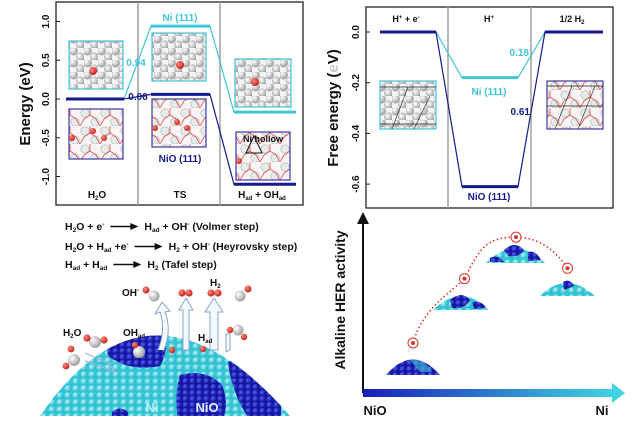 The image size is (636, 421). Describe the element at coordinates (333, 108) in the screenshot. I see `y-axis-label: Free energy (eV)` at that location.